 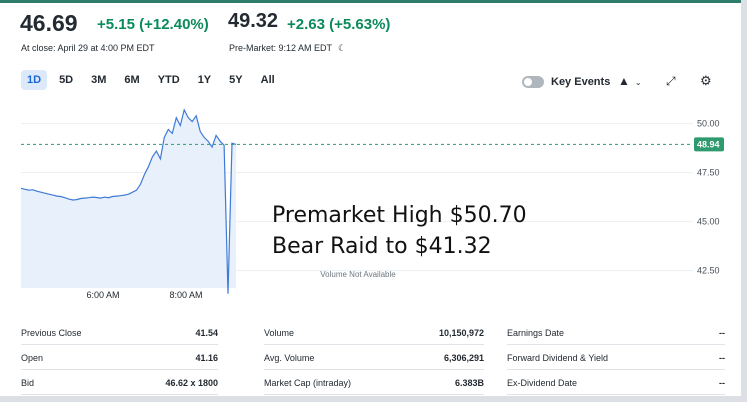 I want to click on window-frame-bottom, so click(x=373, y=399).